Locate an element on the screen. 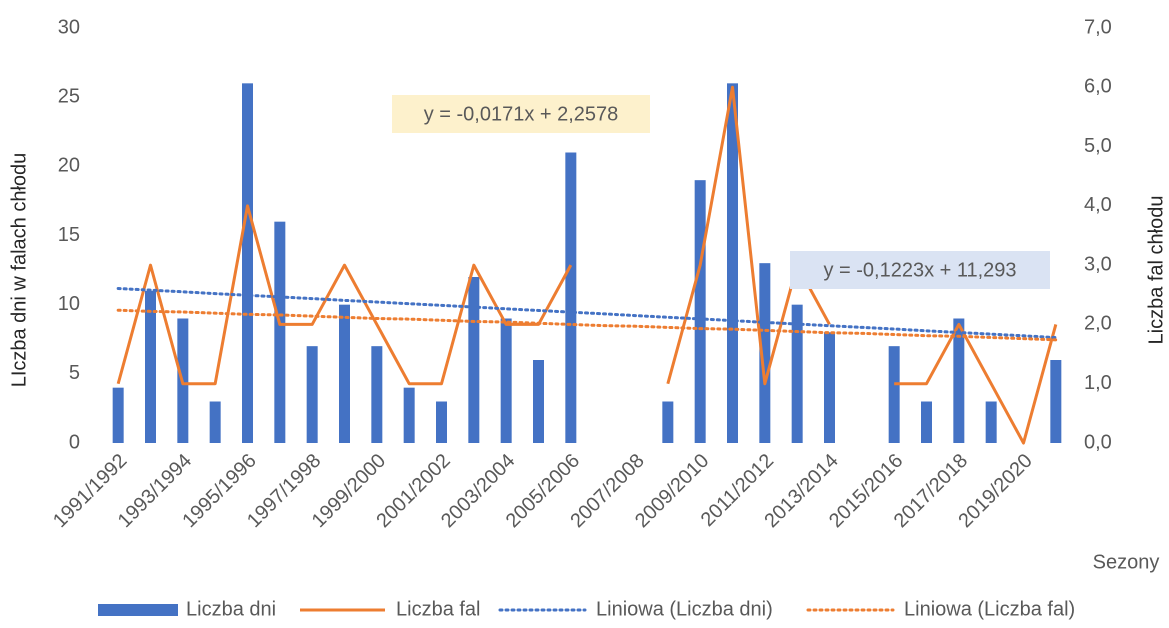 The height and width of the screenshot is (628, 1169). legend-label: Liczba fal is located at coordinates (438, 609).